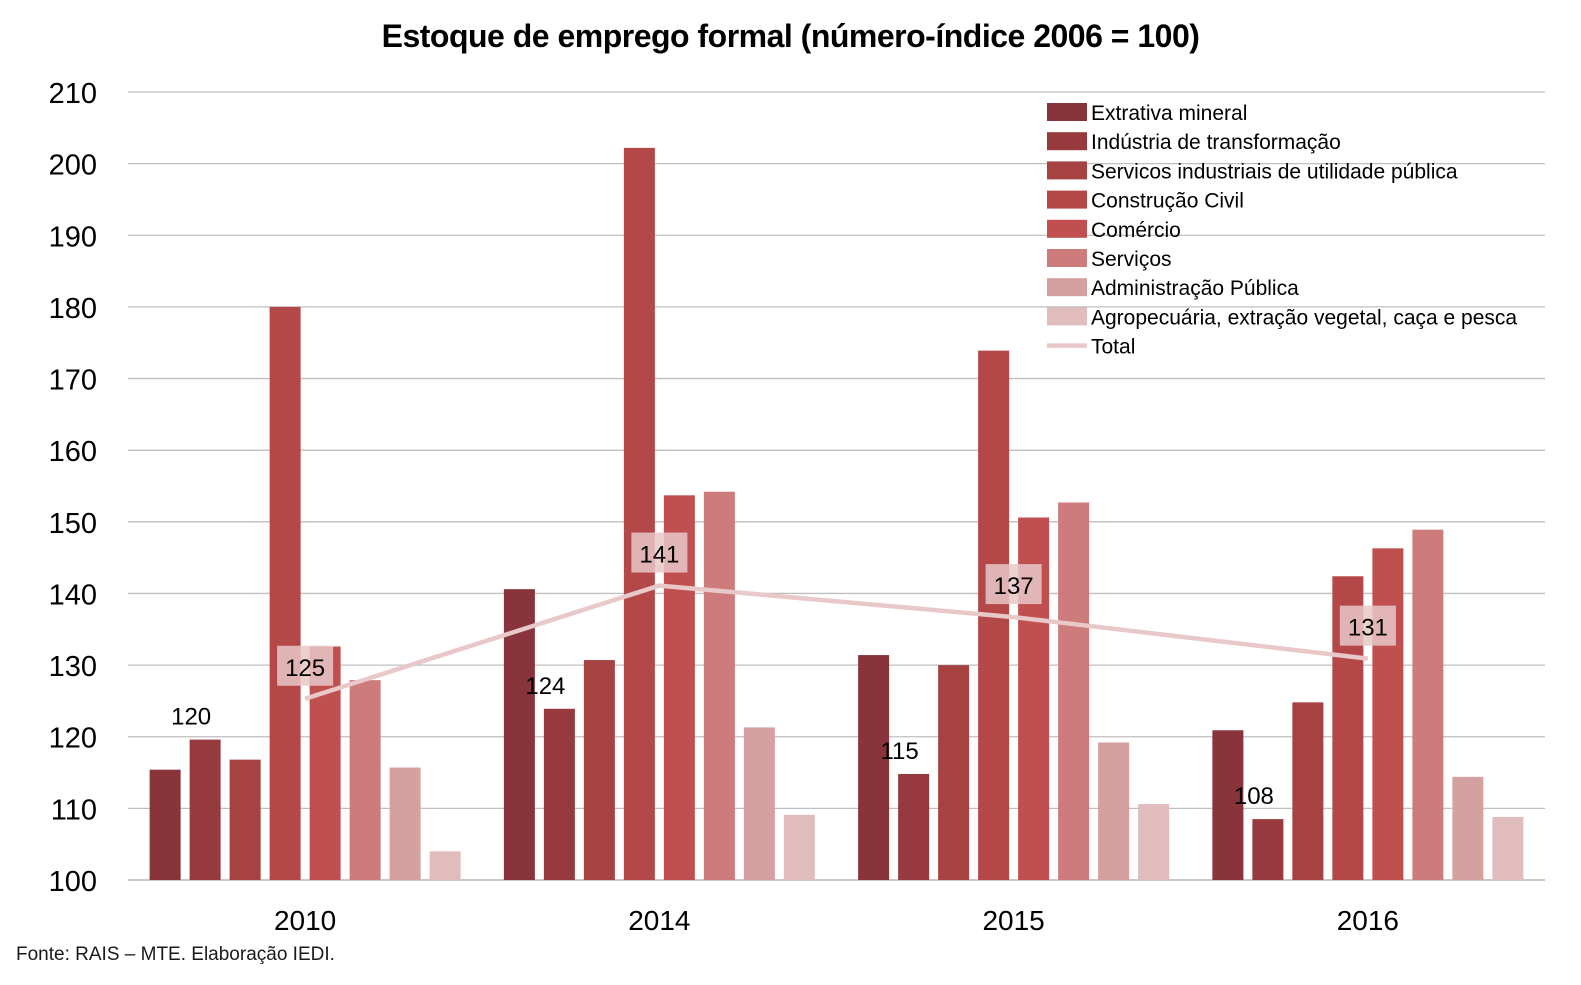 Image resolution: width=1581 pixels, height=985 pixels. I want to click on y-tick-label: 190, so click(73, 237).